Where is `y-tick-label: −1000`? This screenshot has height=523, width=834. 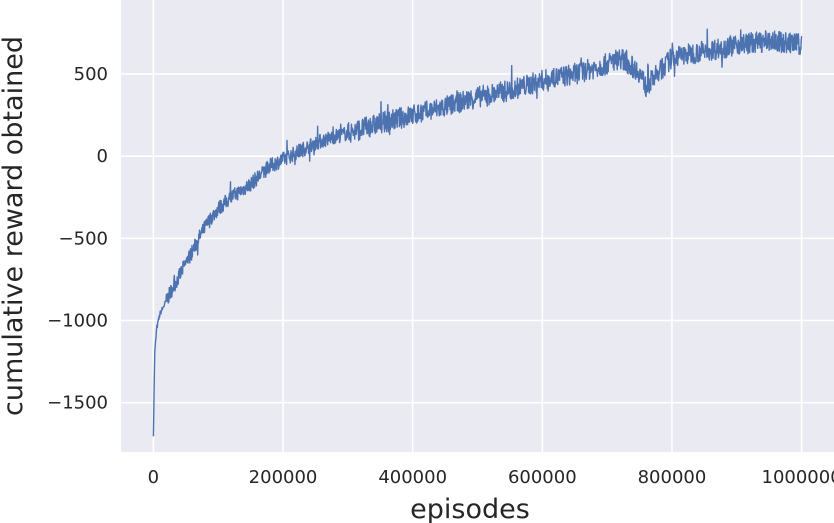 y-tick-label: −1000 is located at coordinates (77, 321).